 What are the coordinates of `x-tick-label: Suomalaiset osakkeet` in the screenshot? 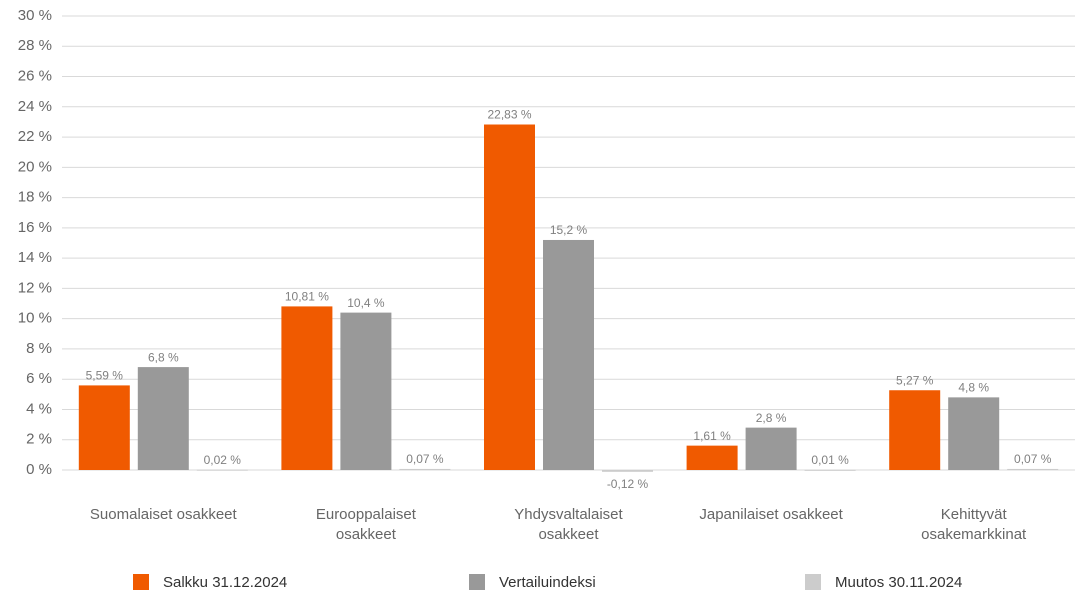 It's located at (163, 514).